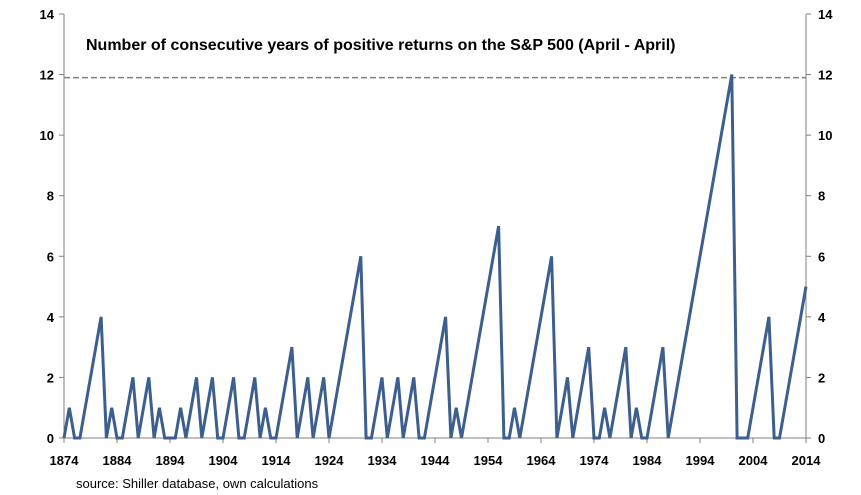 This screenshot has width=861, height=495. What do you see at coordinates (807, 460) in the screenshot?
I see `x-tick-label: 2014` at bounding box center [807, 460].